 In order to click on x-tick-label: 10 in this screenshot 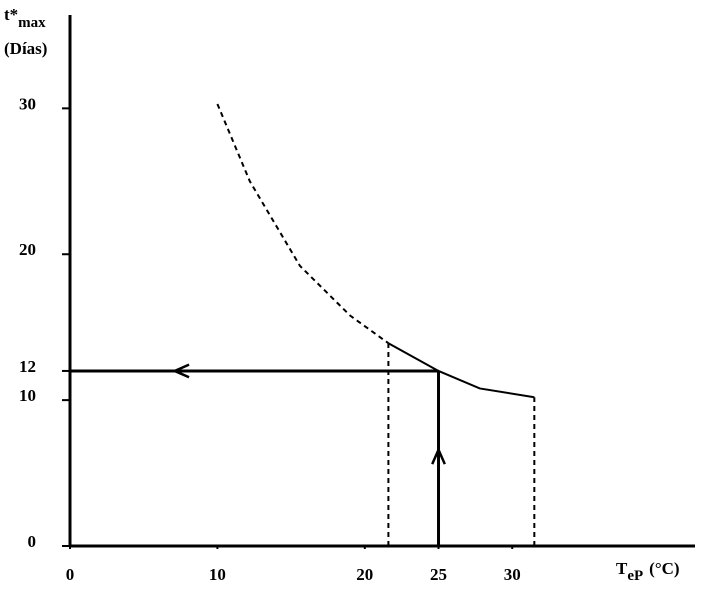, I will do `click(217, 574)`.